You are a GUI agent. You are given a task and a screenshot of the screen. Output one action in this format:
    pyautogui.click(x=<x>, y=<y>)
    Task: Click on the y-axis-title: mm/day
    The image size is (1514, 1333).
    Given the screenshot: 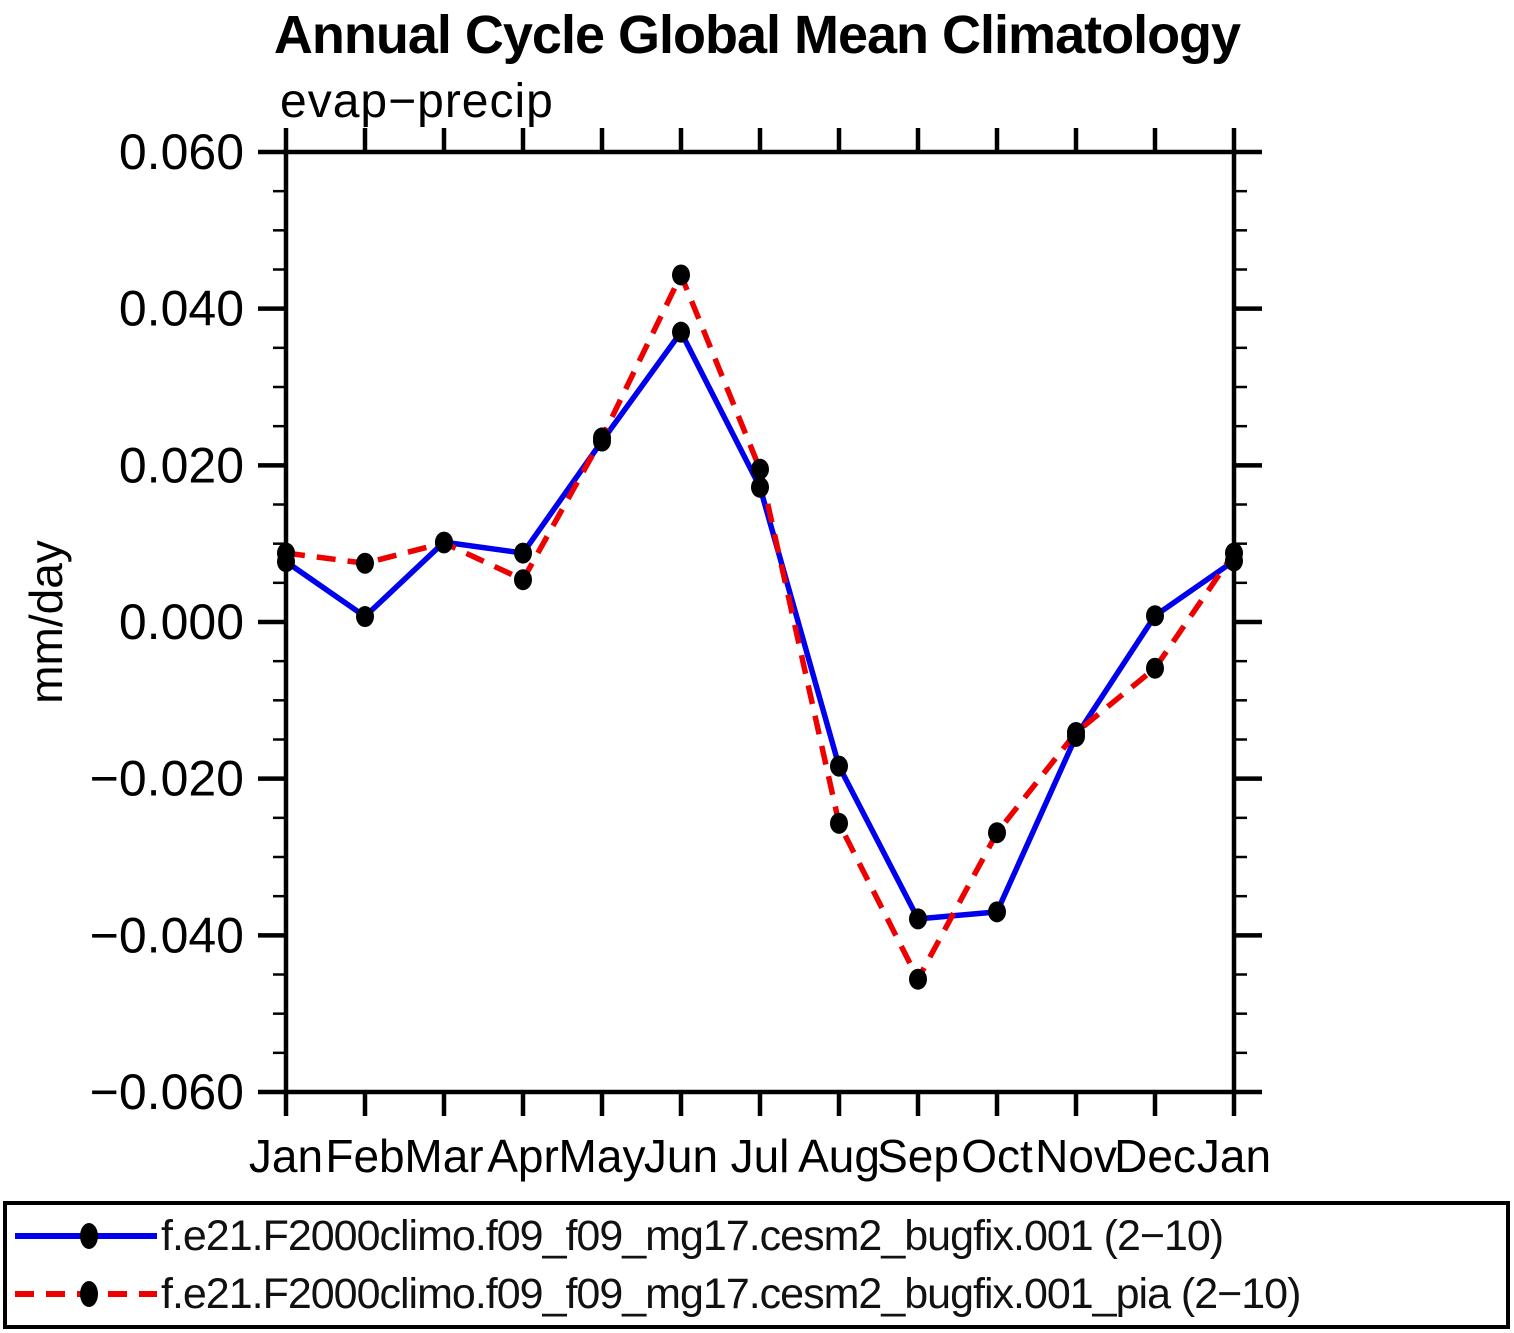 What is the action you would take?
    pyautogui.click(x=46, y=622)
    